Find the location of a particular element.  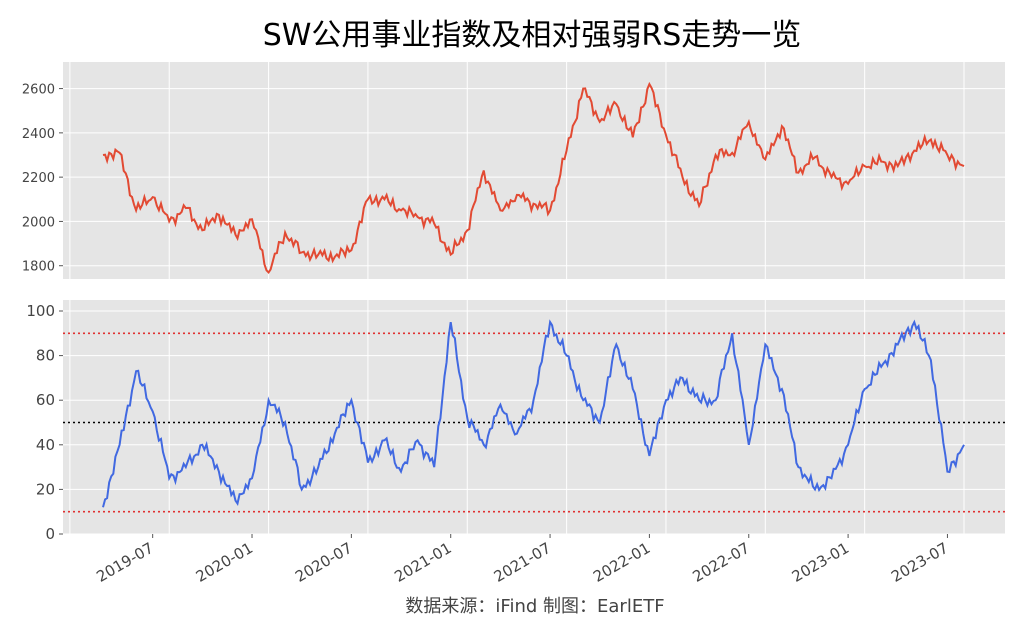

x-tick-label: 2022-01 is located at coordinates (621, 562).